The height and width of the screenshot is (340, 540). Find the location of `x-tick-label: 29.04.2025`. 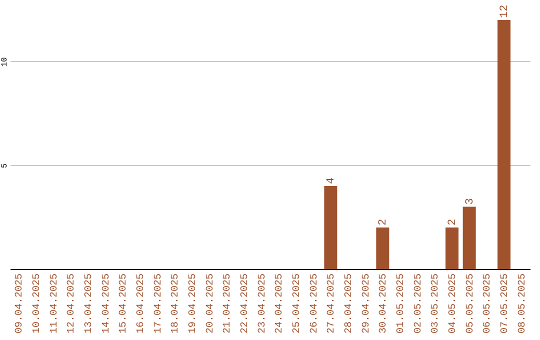

x-tick-label: 29.04.2025 is located at coordinates (366, 304).